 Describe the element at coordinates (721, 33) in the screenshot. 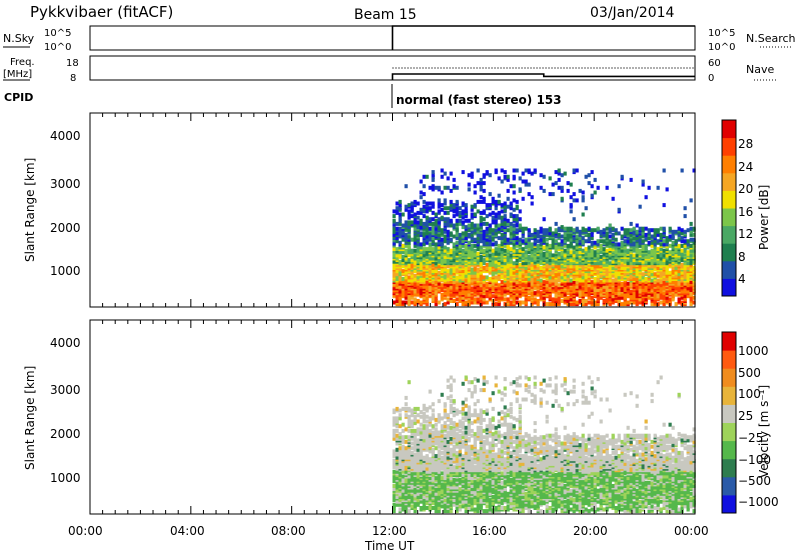

I see `nsearch-tick-high: 10^5` at that location.